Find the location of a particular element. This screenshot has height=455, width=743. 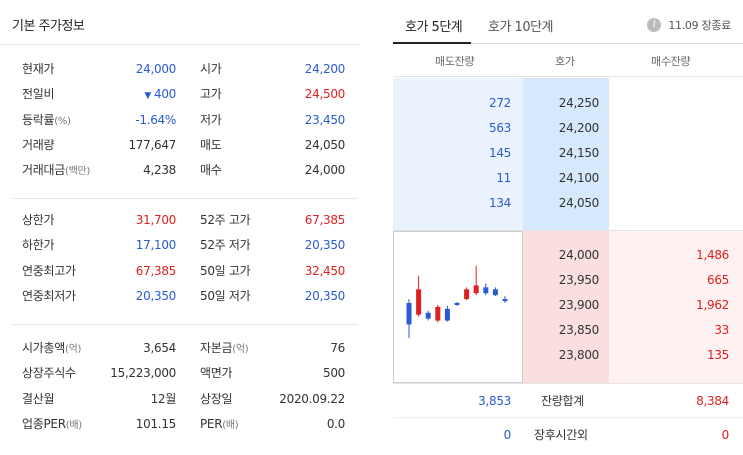

bid-price-column is located at coordinates (566, 307).